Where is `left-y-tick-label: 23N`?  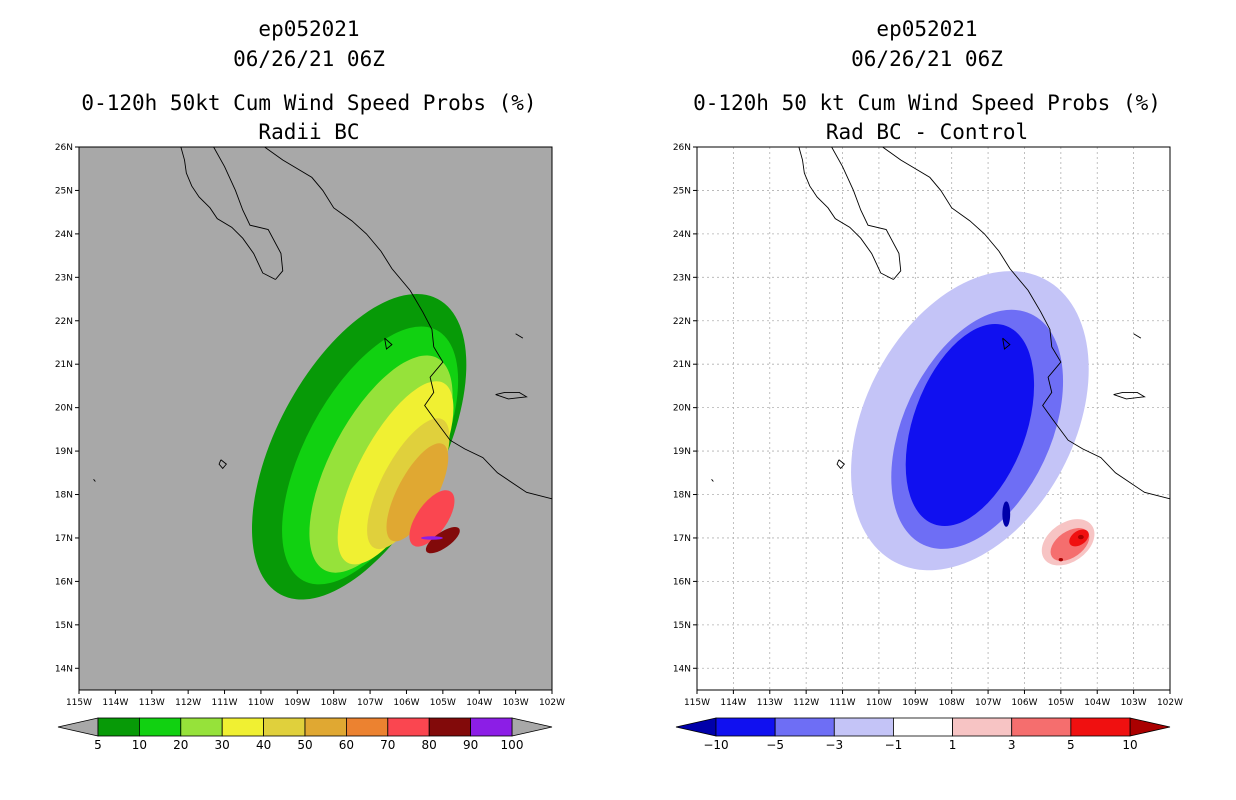
left-y-tick-label: 23N is located at coordinates (64, 278).